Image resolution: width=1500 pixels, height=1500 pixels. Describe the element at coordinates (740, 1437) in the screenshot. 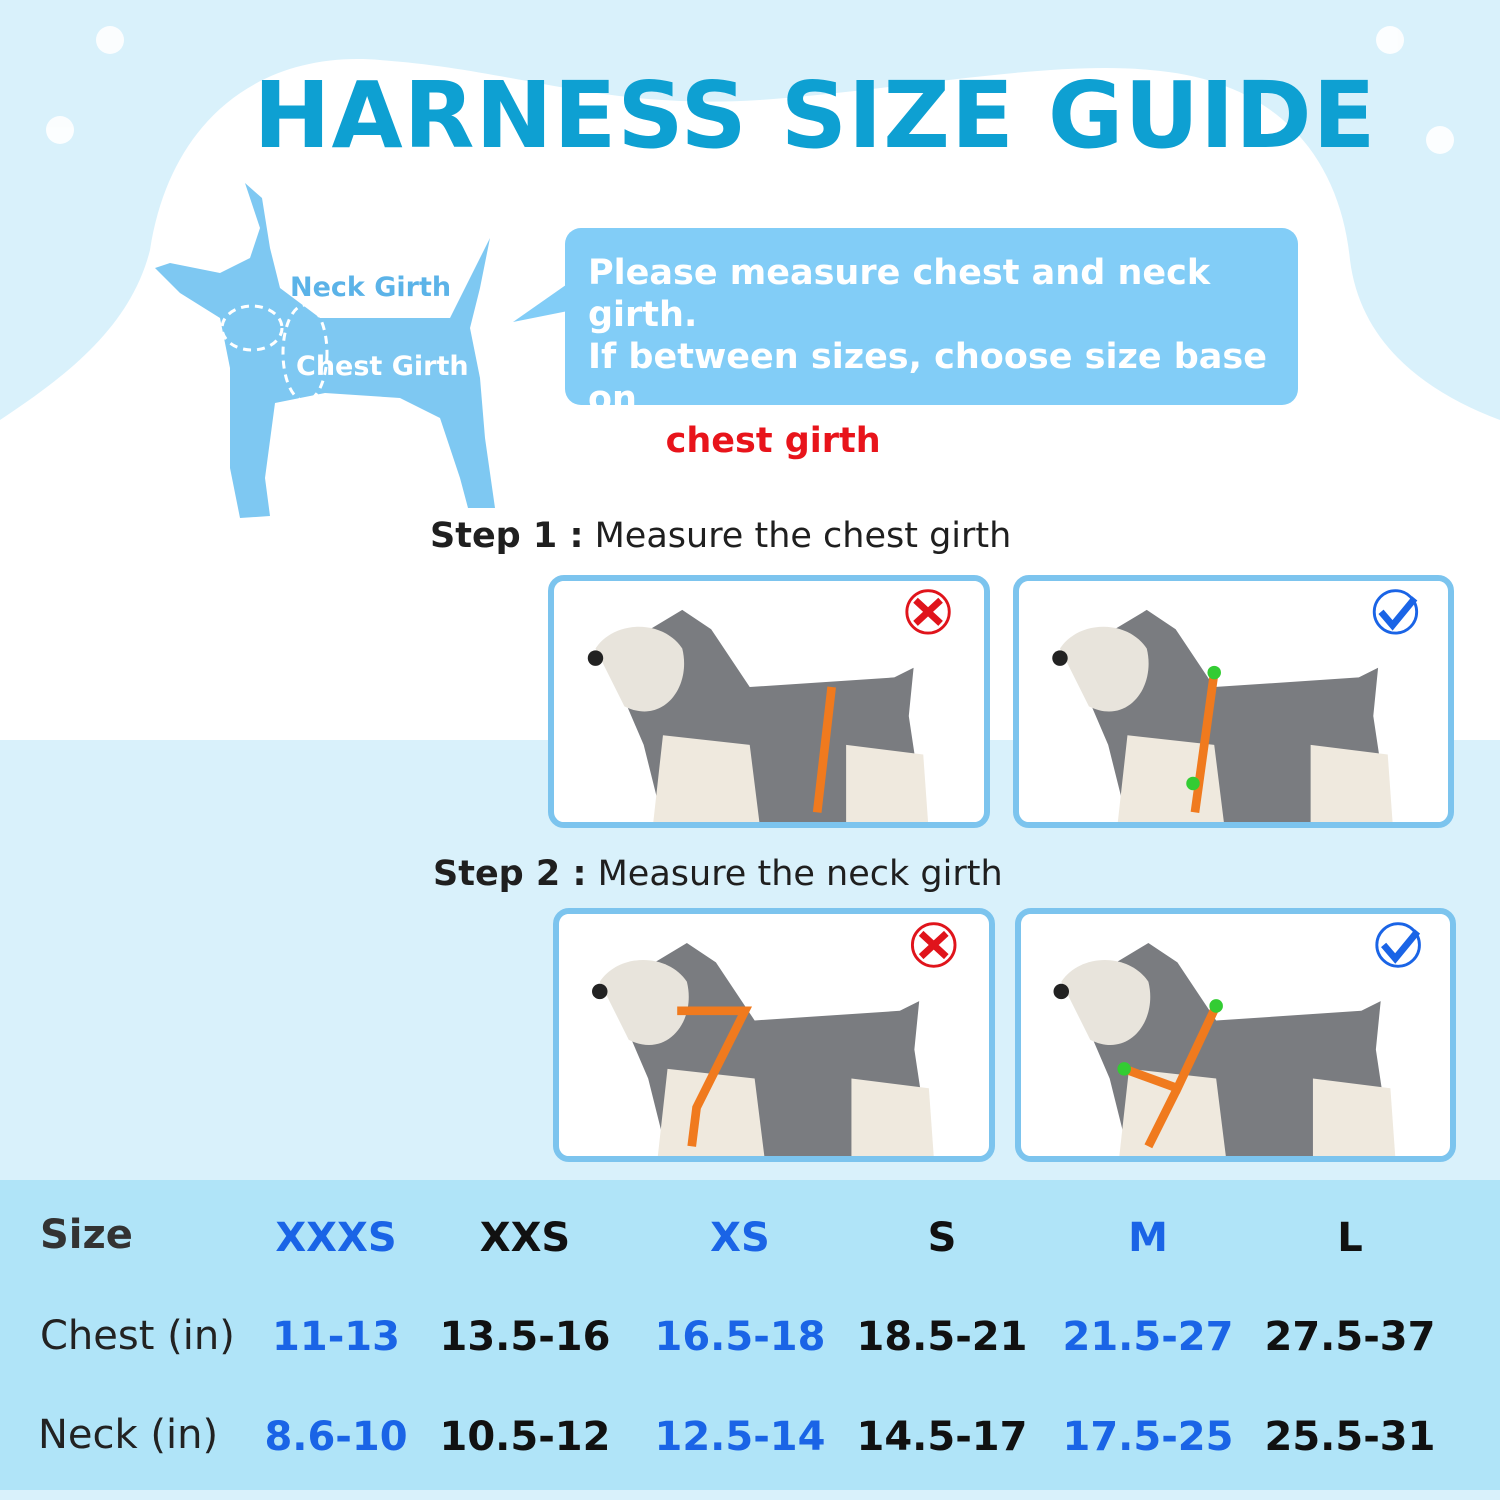

I see `table-cell-neck-2: 12.5-14` at that location.